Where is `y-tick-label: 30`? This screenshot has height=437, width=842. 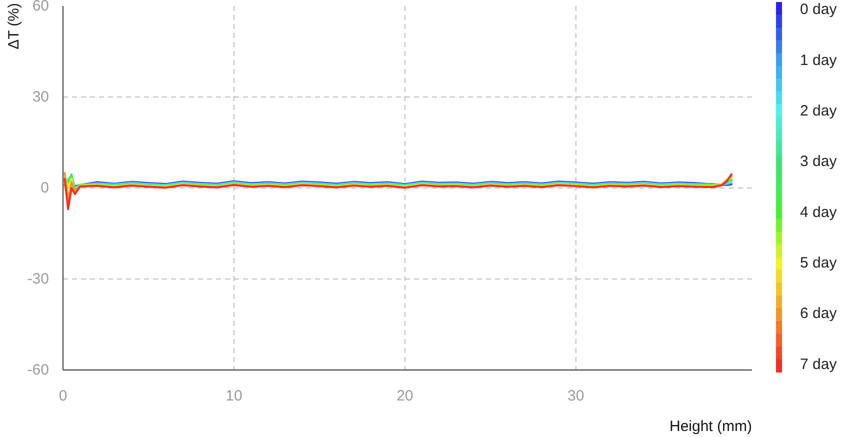
y-tick-label: 30 is located at coordinates (40, 97).